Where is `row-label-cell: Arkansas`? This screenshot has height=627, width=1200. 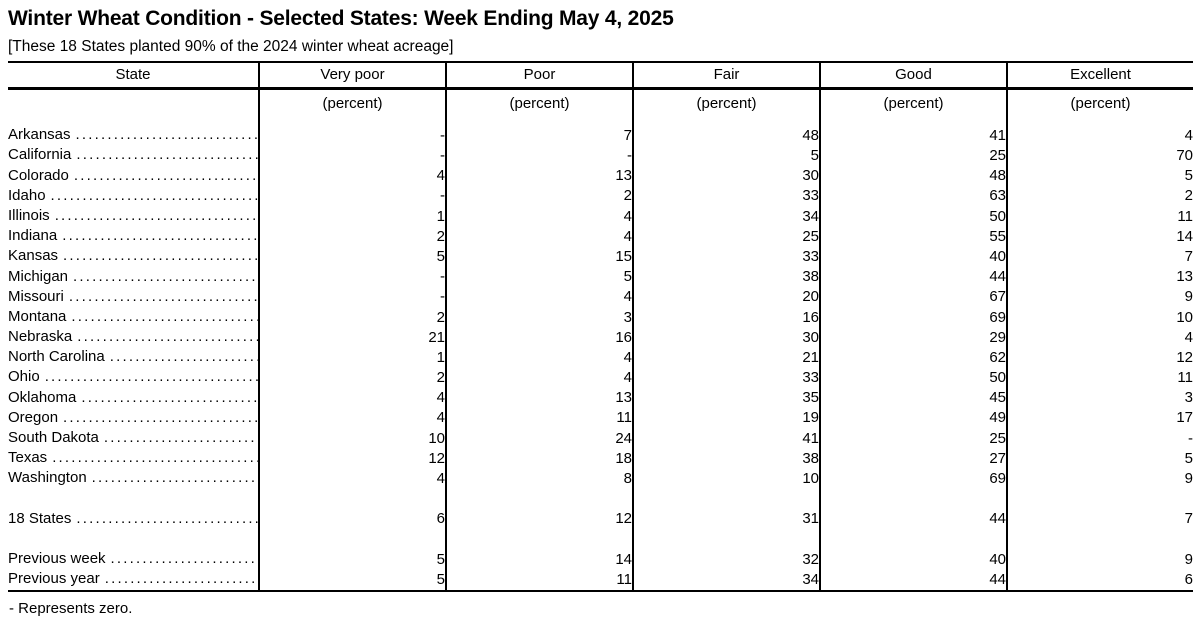 row-label-cell: Arkansas is located at coordinates (133, 135).